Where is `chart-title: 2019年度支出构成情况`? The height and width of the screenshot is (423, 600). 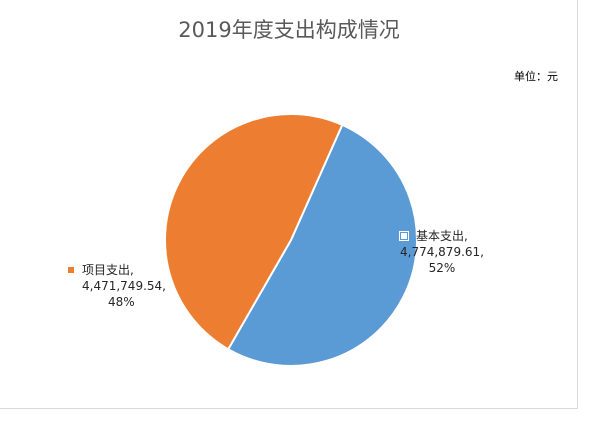 chart-title: 2019年度支出构成情况 is located at coordinates (289, 30).